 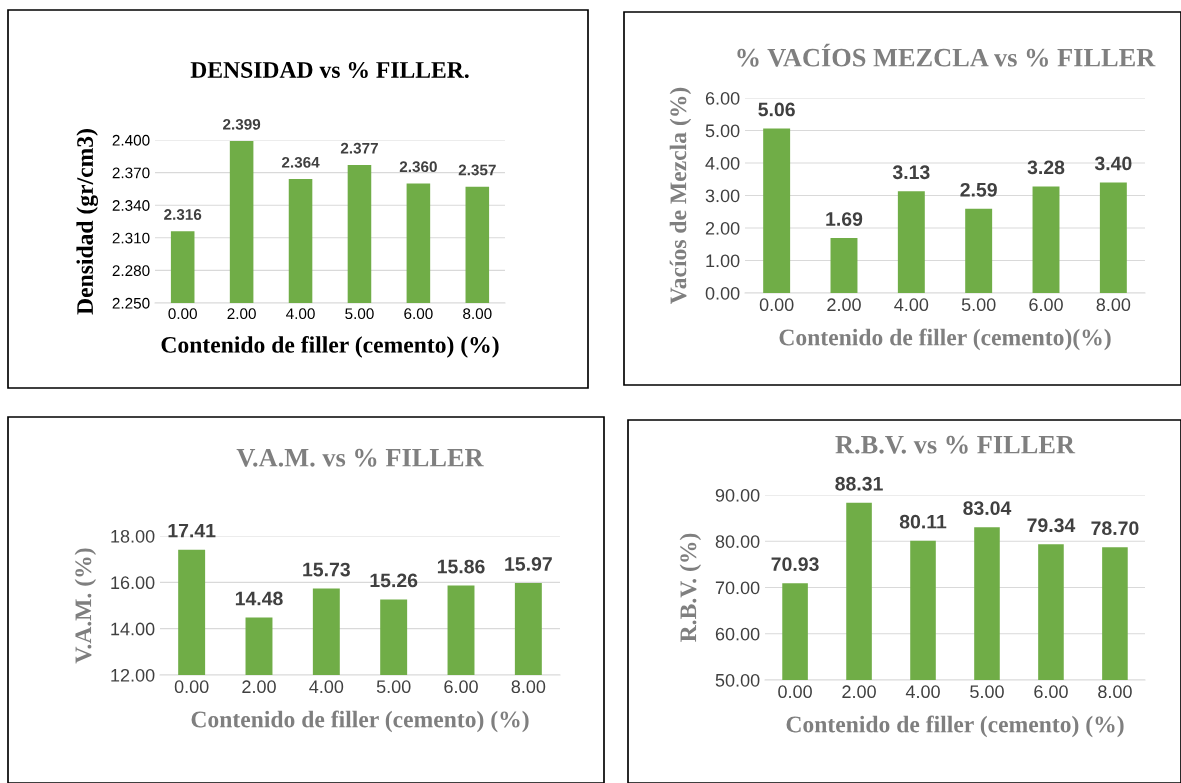 What do you see at coordinates (722, 98) in the screenshot?
I see `y-tick-label: 6.00` at bounding box center [722, 98].